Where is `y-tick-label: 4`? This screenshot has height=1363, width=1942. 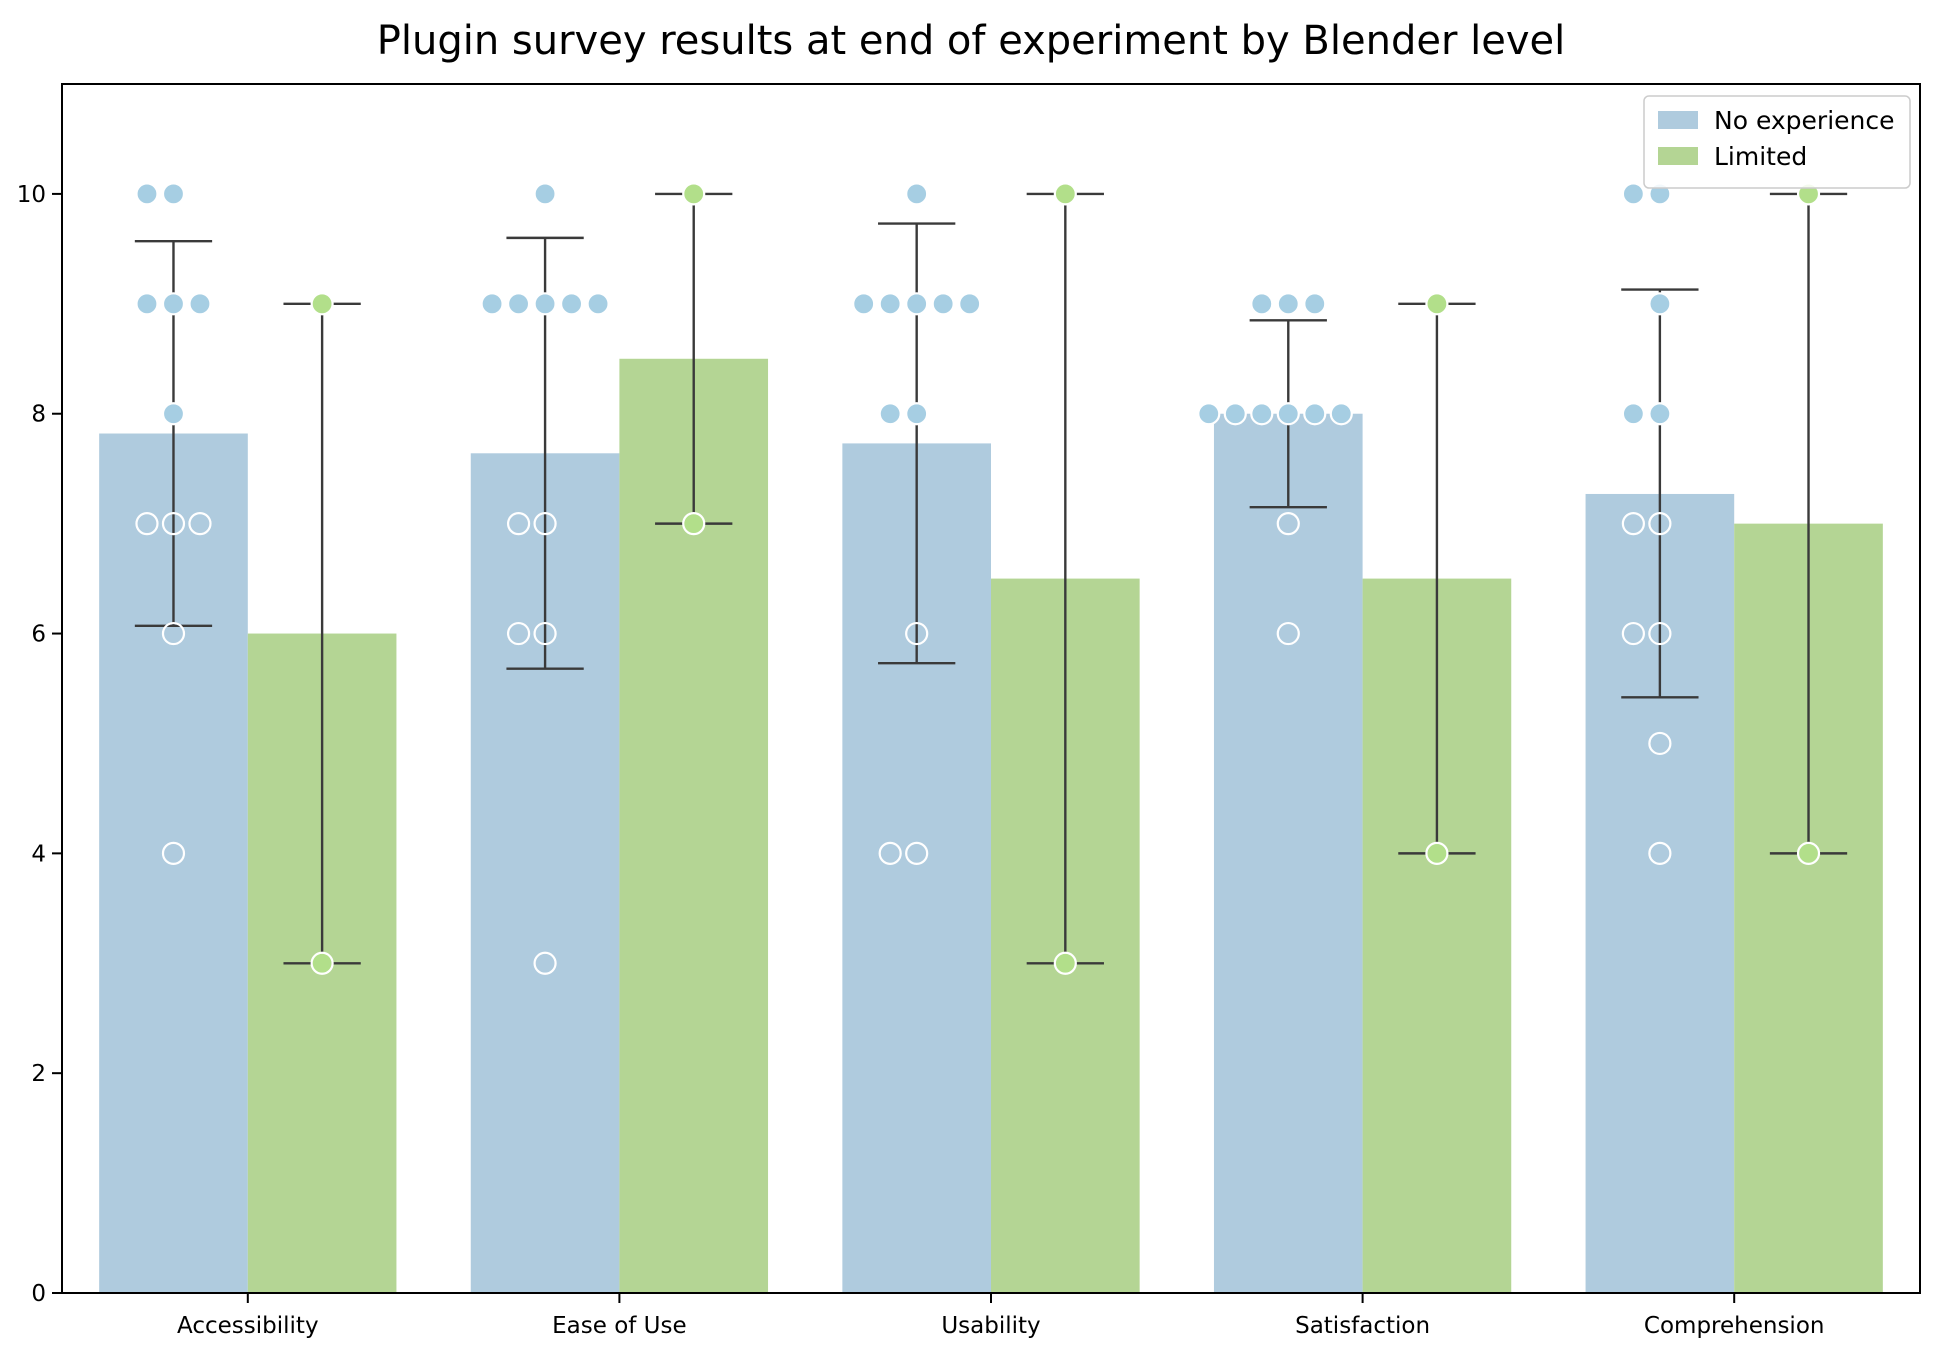
y-tick-label: 4 is located at coordinates (38, 854).